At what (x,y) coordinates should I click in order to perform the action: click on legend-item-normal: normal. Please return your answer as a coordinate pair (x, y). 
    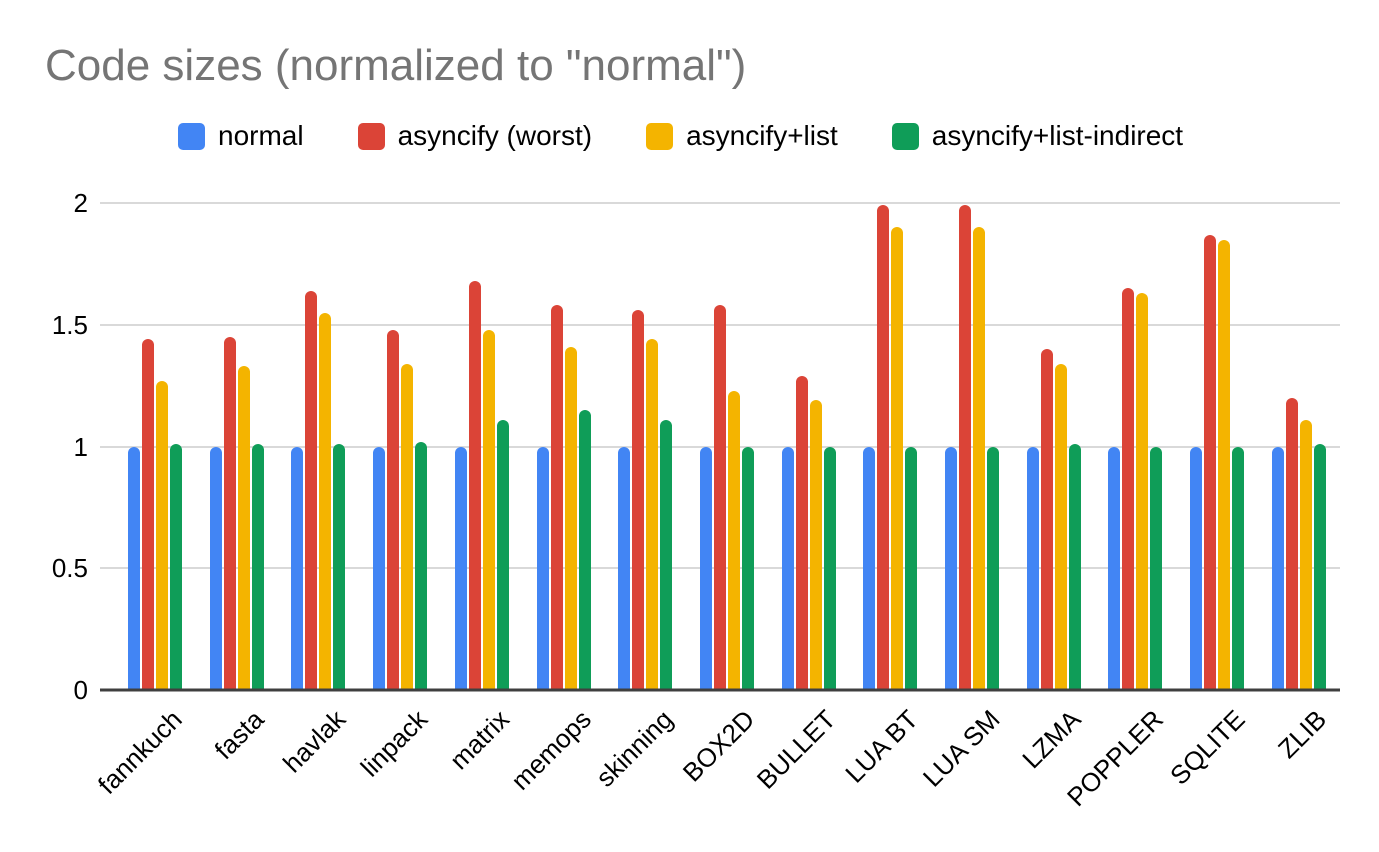
    Looking at the image, I should click on (241, 136).